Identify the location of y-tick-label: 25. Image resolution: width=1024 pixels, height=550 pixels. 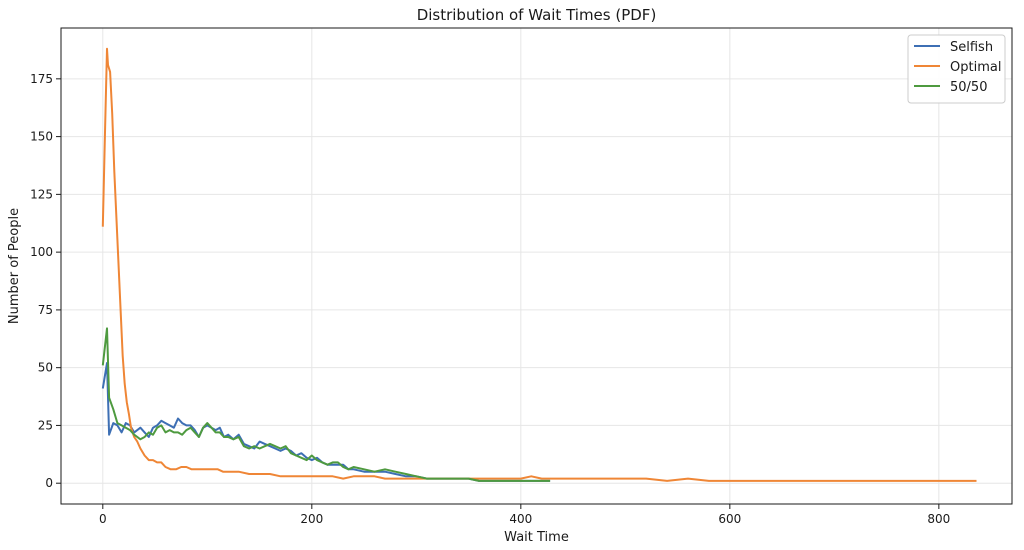
(45, 425).